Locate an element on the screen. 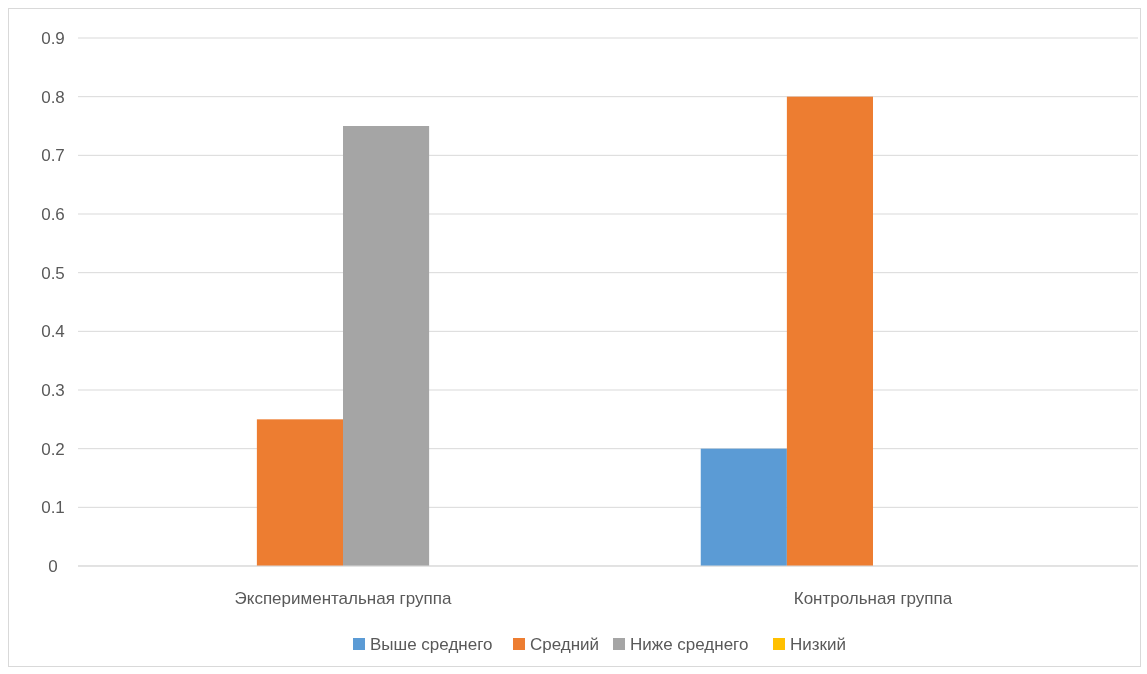  y-tick-label: 0.8 is located at coordinates (53, 97).